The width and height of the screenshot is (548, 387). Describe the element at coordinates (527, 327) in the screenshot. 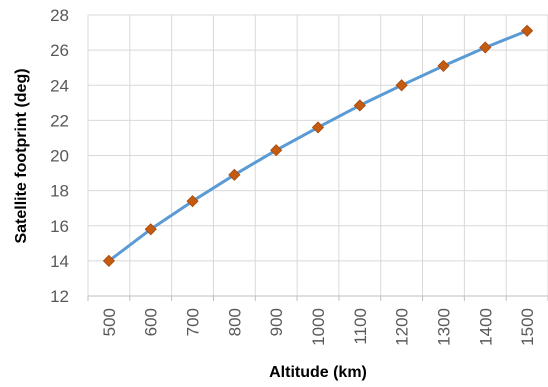

I see `x-tick-label: 1500` at that location.